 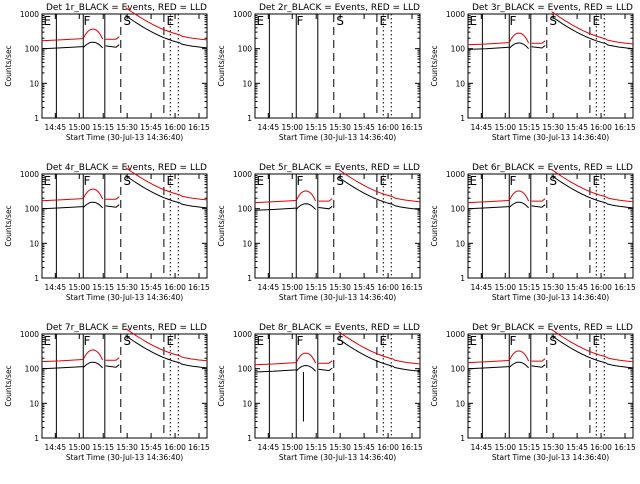 I want to click on chart-title: Det 7r_BLACK = Events, RED = LLD, so click(x=126, y=328).